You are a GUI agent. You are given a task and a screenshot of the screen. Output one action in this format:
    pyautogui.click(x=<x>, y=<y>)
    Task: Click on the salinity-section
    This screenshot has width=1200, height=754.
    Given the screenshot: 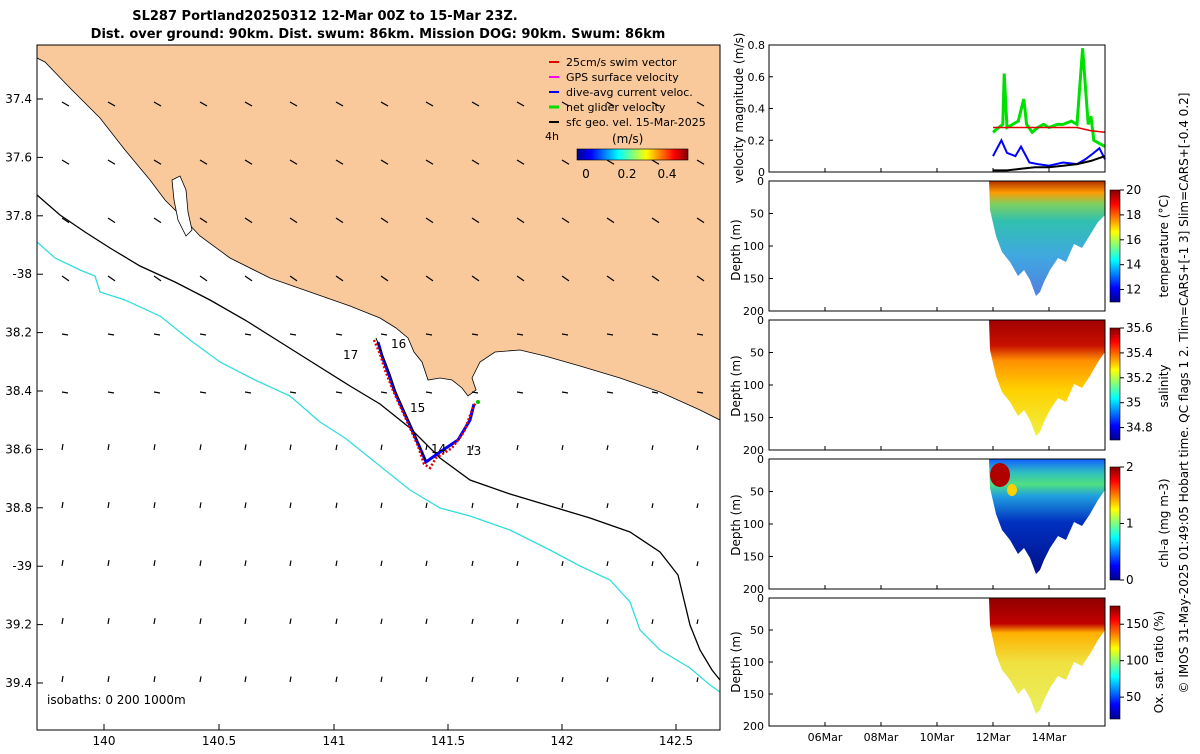 What is the action you would take?
    pyautogui.click(x=1047, y=378)
    